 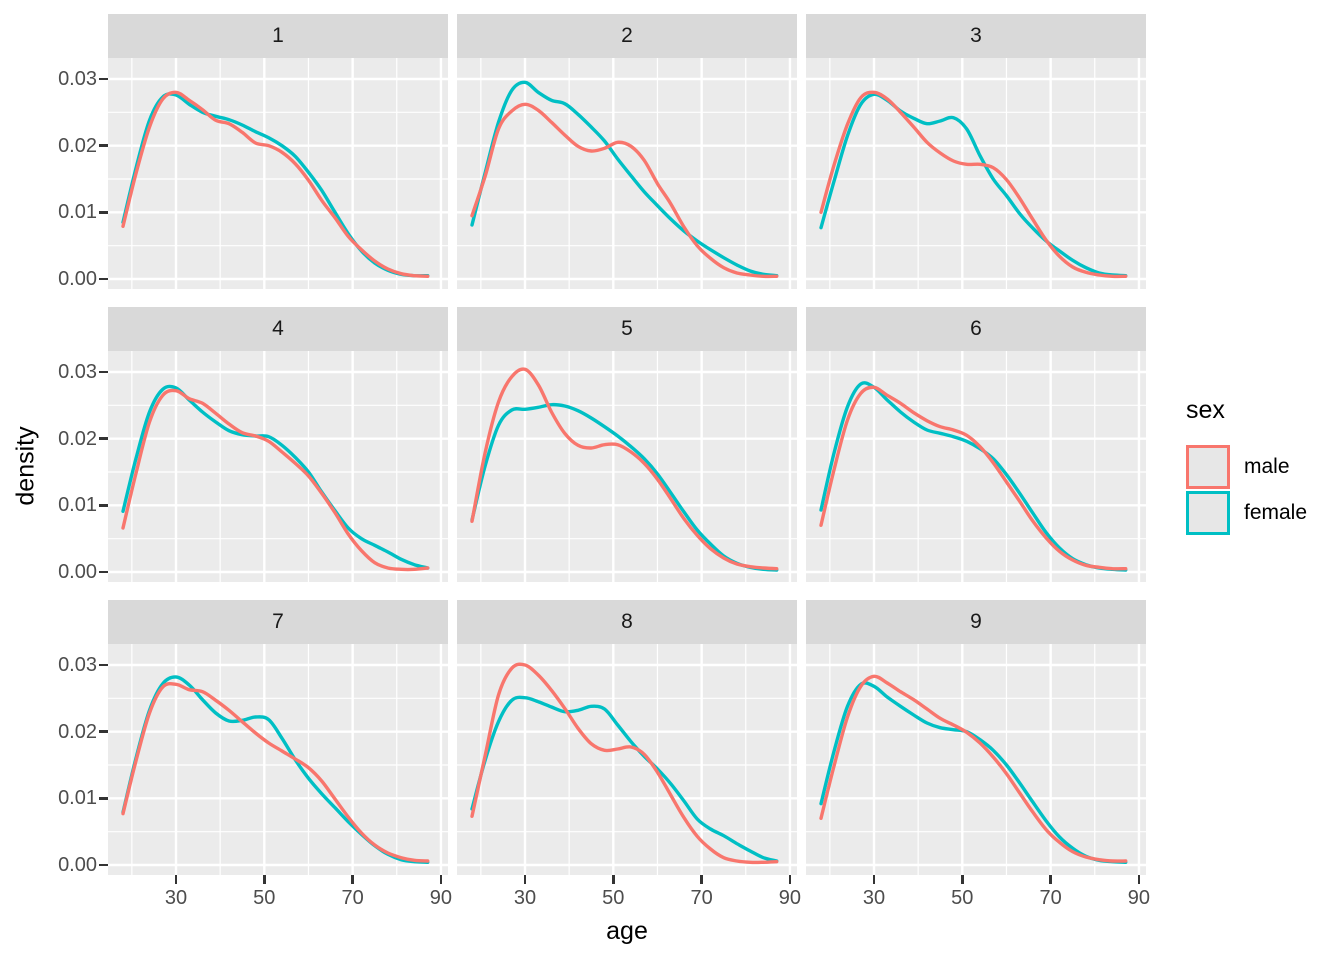 What do you see at coordinates (1205, 410) in the screenshot?
I see `legend-title: sex` at bounding box center [1205, 410].